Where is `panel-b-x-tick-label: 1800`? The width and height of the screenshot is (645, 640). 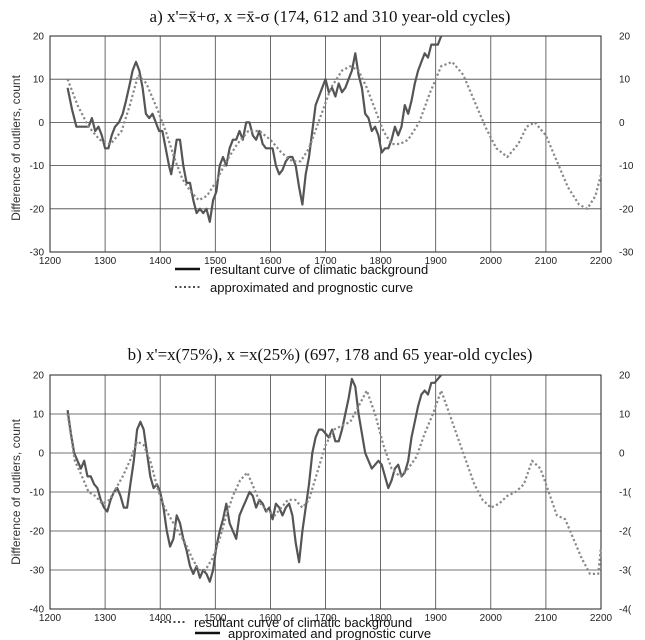
panel-b-x-tick-label: 1800 is located at coordinates (380, 618).